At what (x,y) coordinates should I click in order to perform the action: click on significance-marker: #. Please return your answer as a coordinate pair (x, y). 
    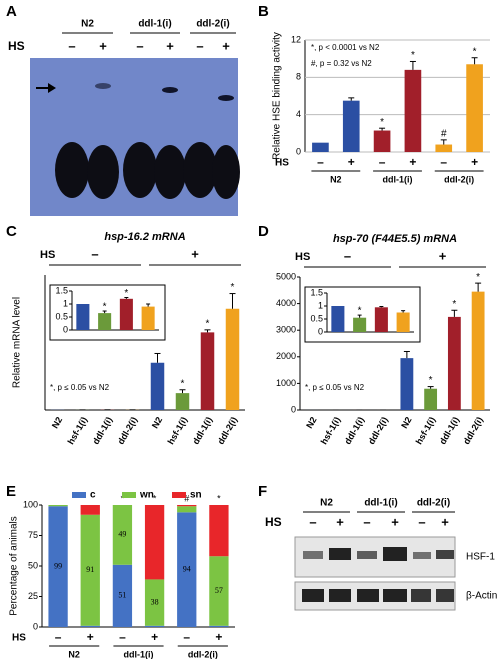
    Looking at the image, I should click on (186, 498).